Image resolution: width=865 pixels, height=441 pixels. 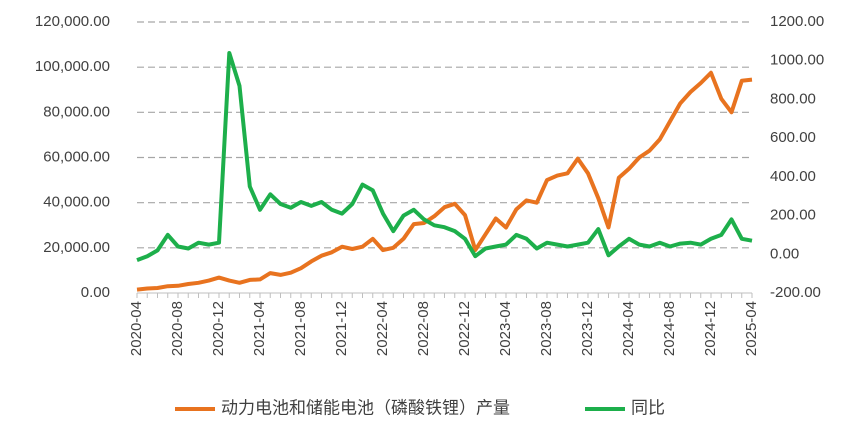 What do you see at coordinates (218, 328) in the screenshot?
I see `x-tick-label: 2020-12` at bounding box center [218, 328].